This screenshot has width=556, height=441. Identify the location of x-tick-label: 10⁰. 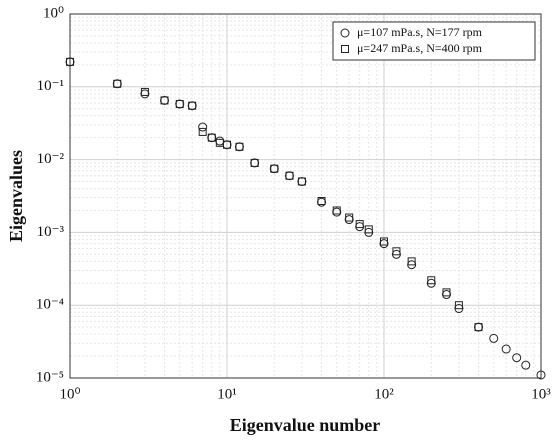
(69, 394).